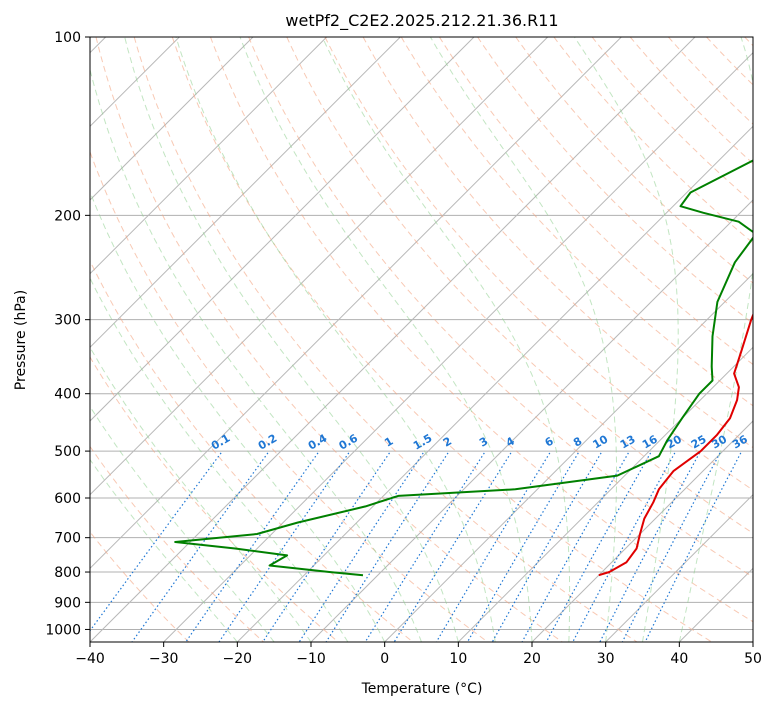 The width and height of the screenshot is (775, 708). Describe the element at coordinates (384, 659) in the screenshot. I see `x-tick-label: 0` at that location.